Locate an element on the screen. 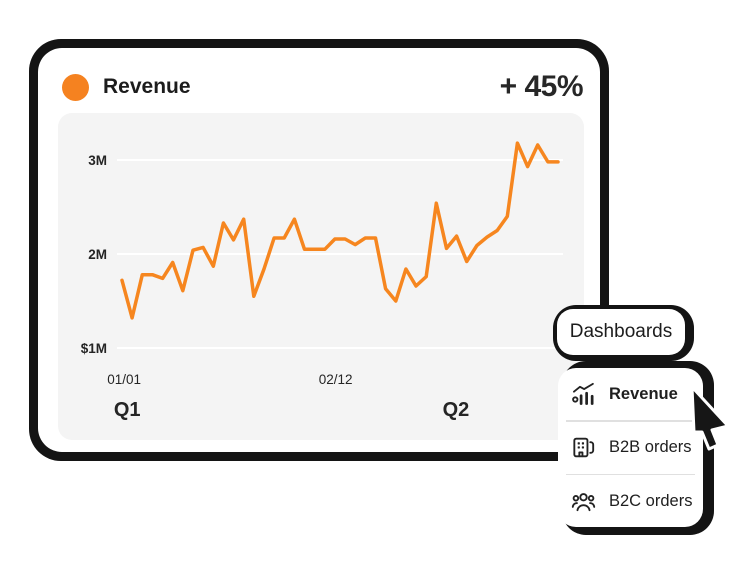 The image size is (750, 563). svg-text: 2M is located at coordinates (97, 254).